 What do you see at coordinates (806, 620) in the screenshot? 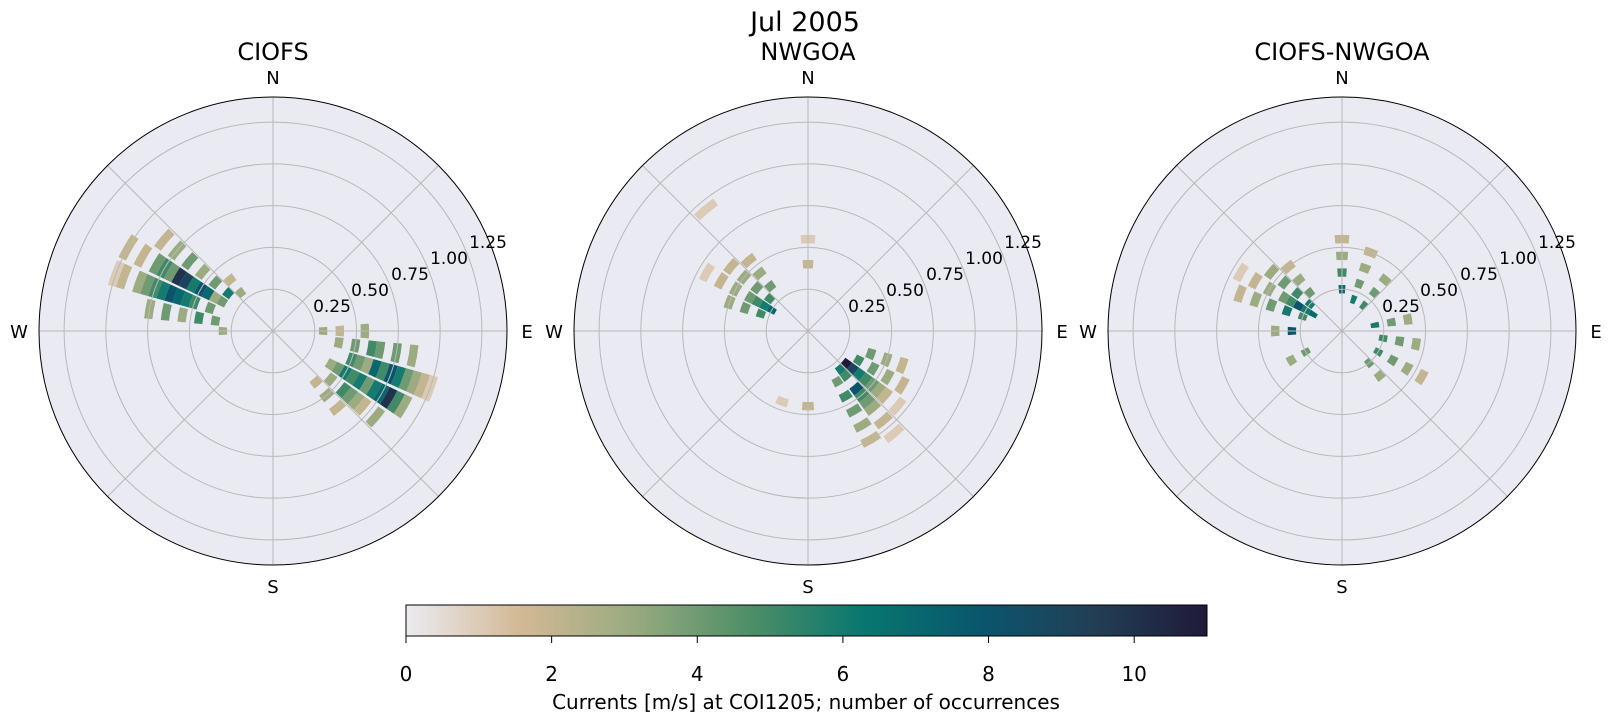
I see `colorbar` at bounding box center [806, 620].